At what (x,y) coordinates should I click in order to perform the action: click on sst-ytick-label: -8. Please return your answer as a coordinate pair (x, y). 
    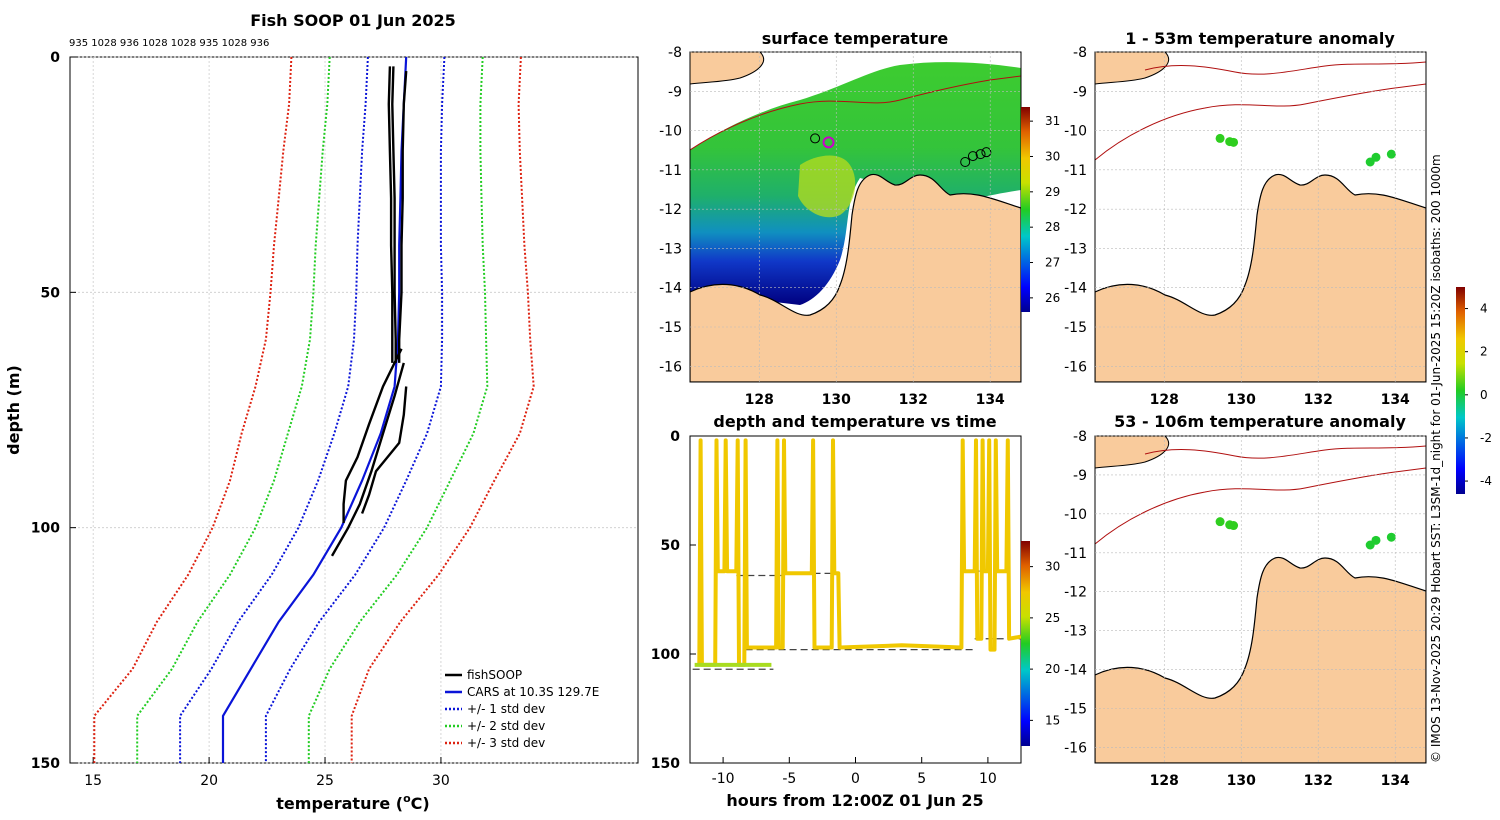
    Looking at the image, I should click on (675, 53).